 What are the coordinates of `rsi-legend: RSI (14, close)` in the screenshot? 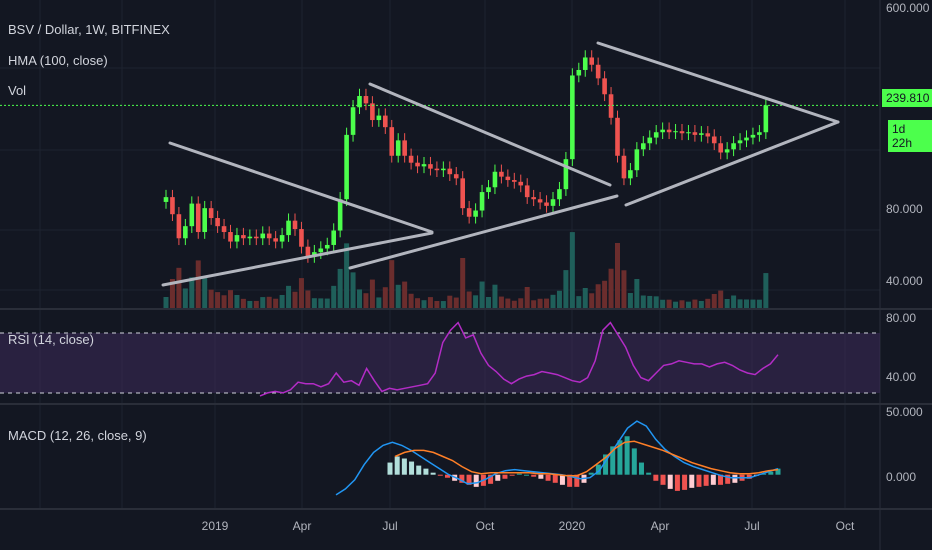 It's located at (51, 339).